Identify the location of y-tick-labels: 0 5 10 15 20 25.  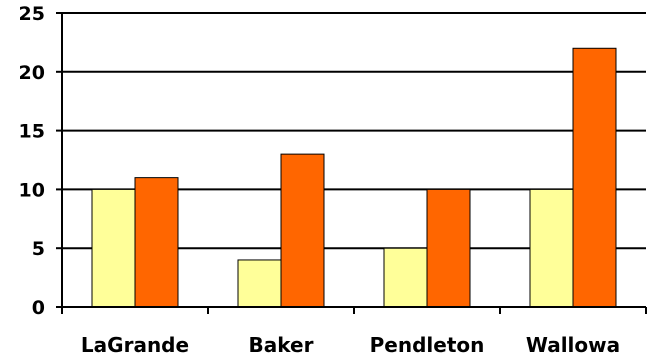
(32, 161).